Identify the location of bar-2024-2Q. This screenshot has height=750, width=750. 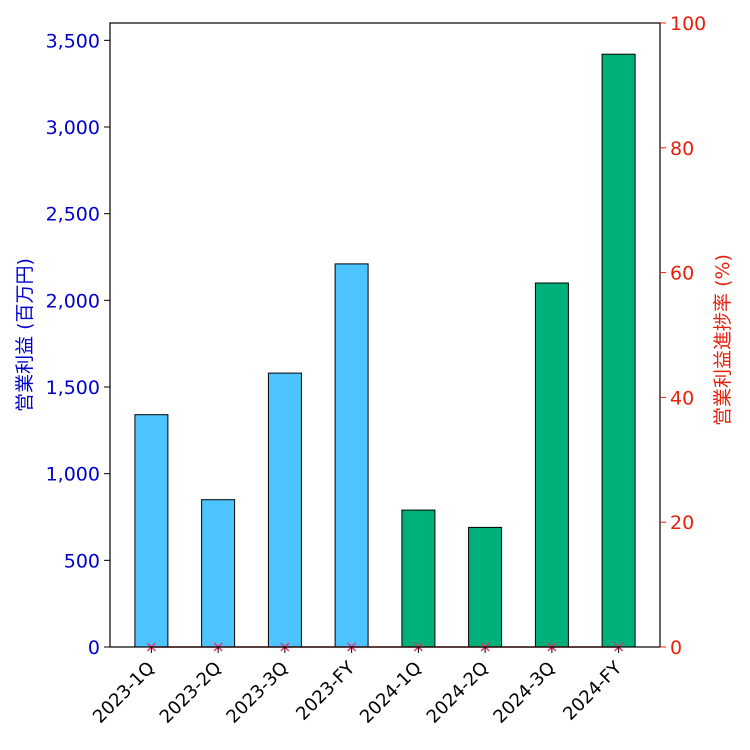
(485, 587).